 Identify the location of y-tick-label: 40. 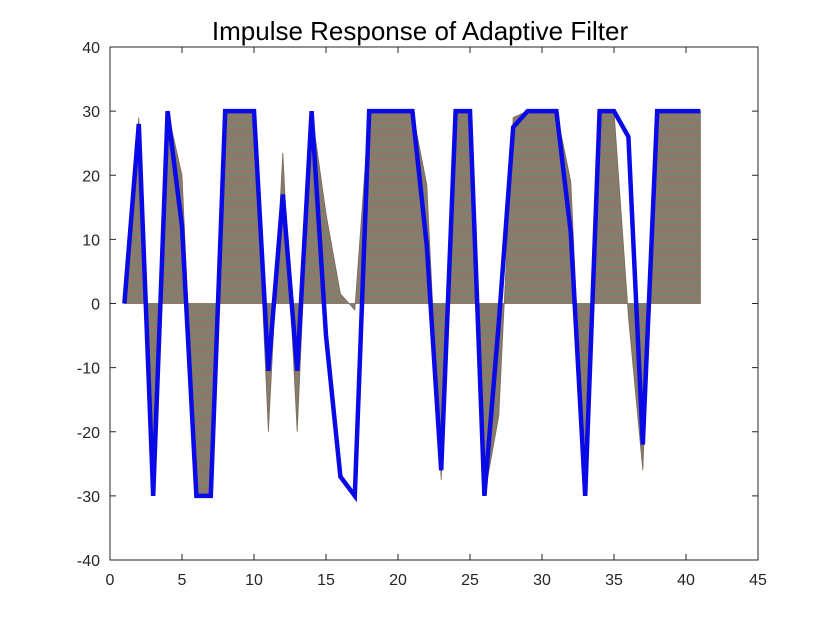
(91, 48).